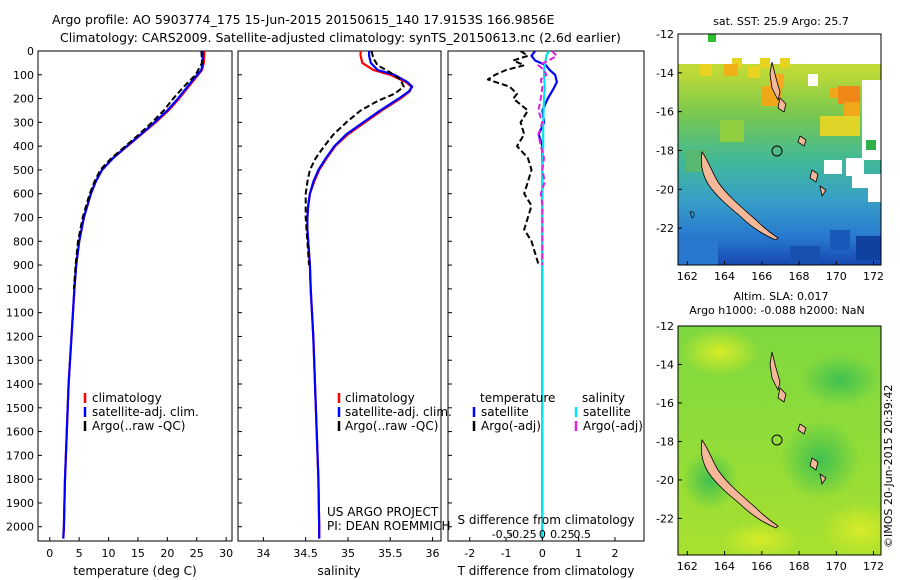  I want to click on temperature-plot, so click(134, 295).